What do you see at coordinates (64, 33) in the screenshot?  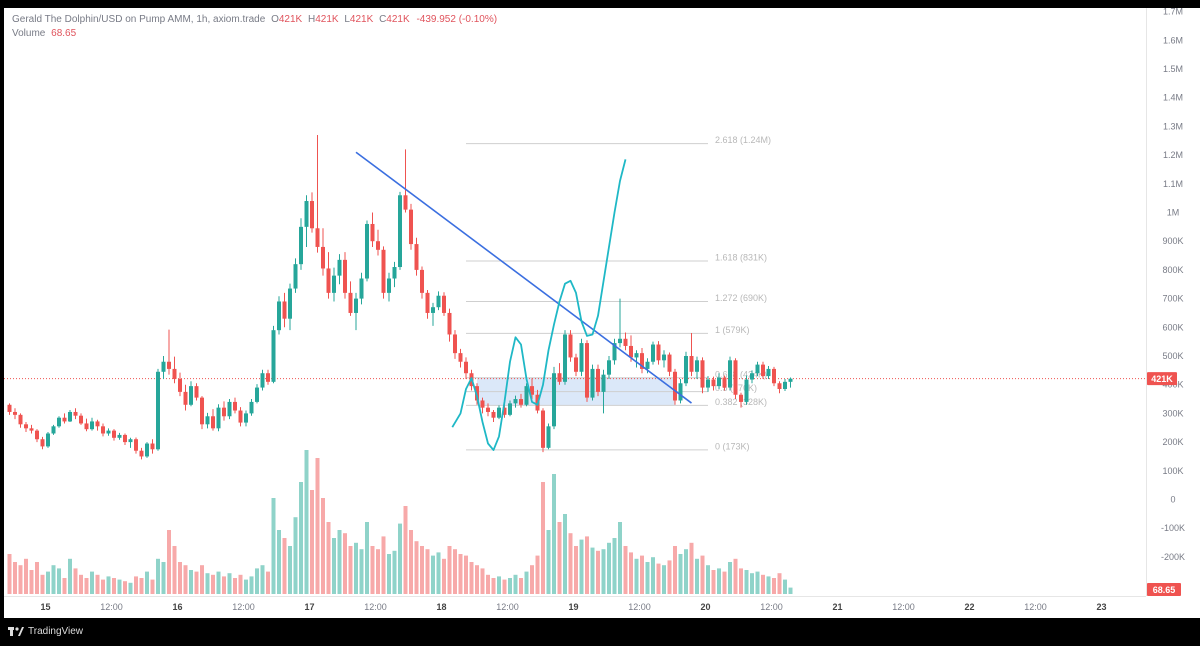 I see `legend-volume-value: 68.65` at bounding box center [64, 33].